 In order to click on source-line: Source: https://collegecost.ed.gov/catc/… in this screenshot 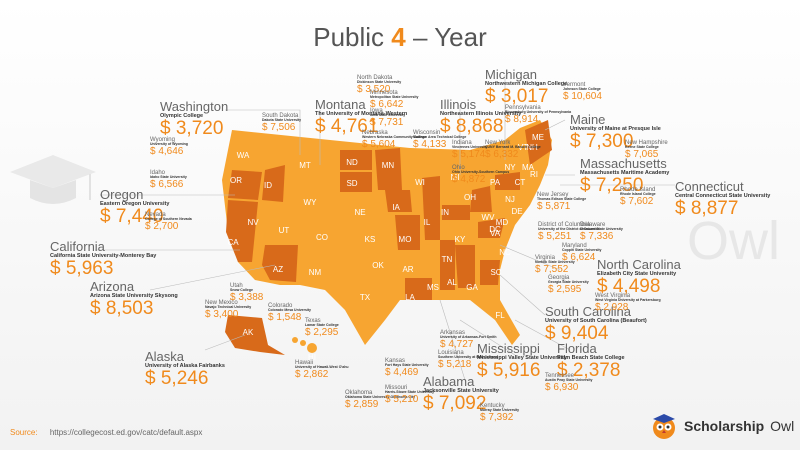, I will do `click(106, 432)`.